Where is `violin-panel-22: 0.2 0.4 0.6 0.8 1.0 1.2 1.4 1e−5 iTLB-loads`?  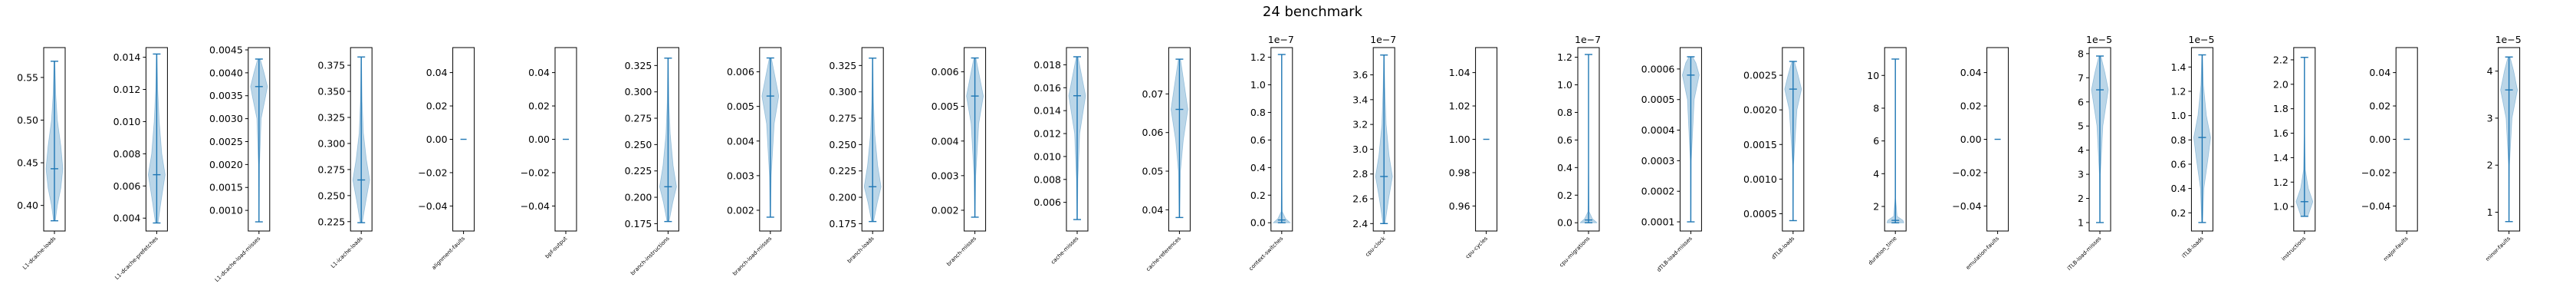
violin-panel-22: 0.2 0.4 0.6 0.8 1.0 1.2 1.4 1e−5 iTLB-loads is located at coordinates (2193, 146).